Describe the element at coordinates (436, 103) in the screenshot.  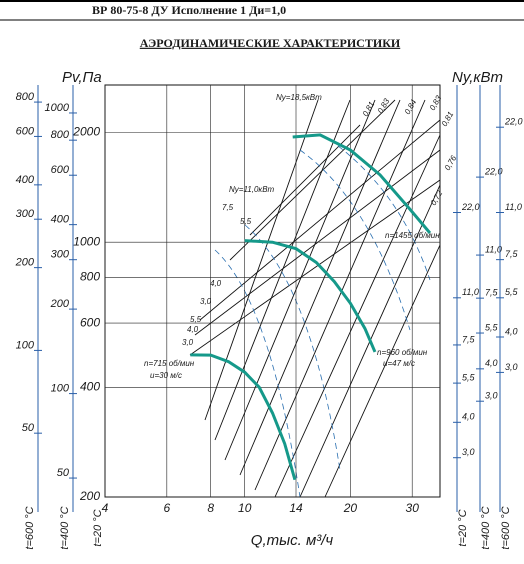
I see `annotation: 0,83` at that location.